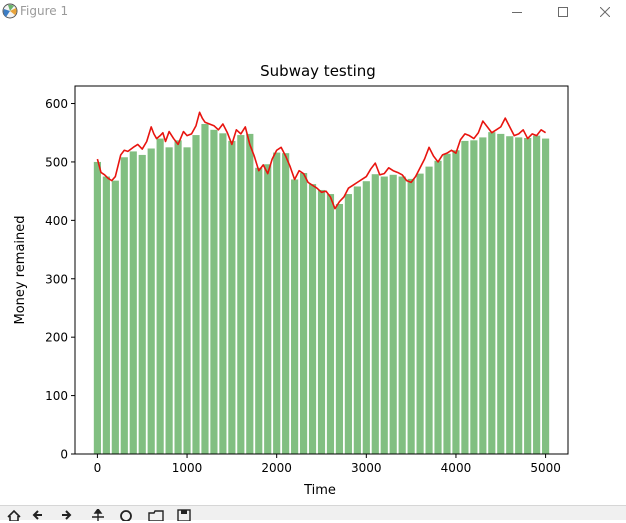  I want to click on minimize-button, so click(517, 12).